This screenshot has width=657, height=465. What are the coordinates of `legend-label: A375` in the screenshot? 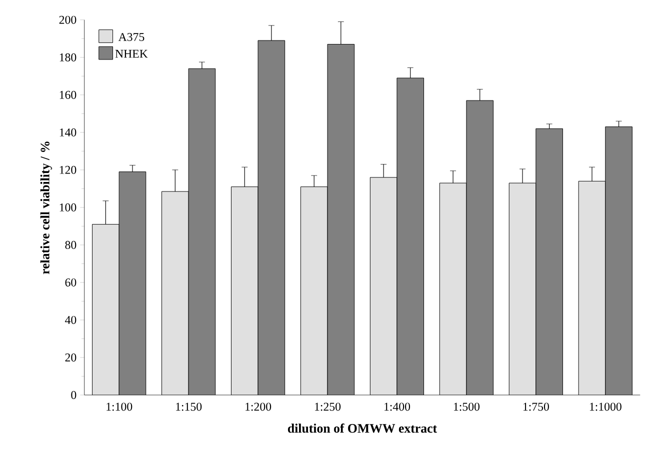 It's located at (131, 36).